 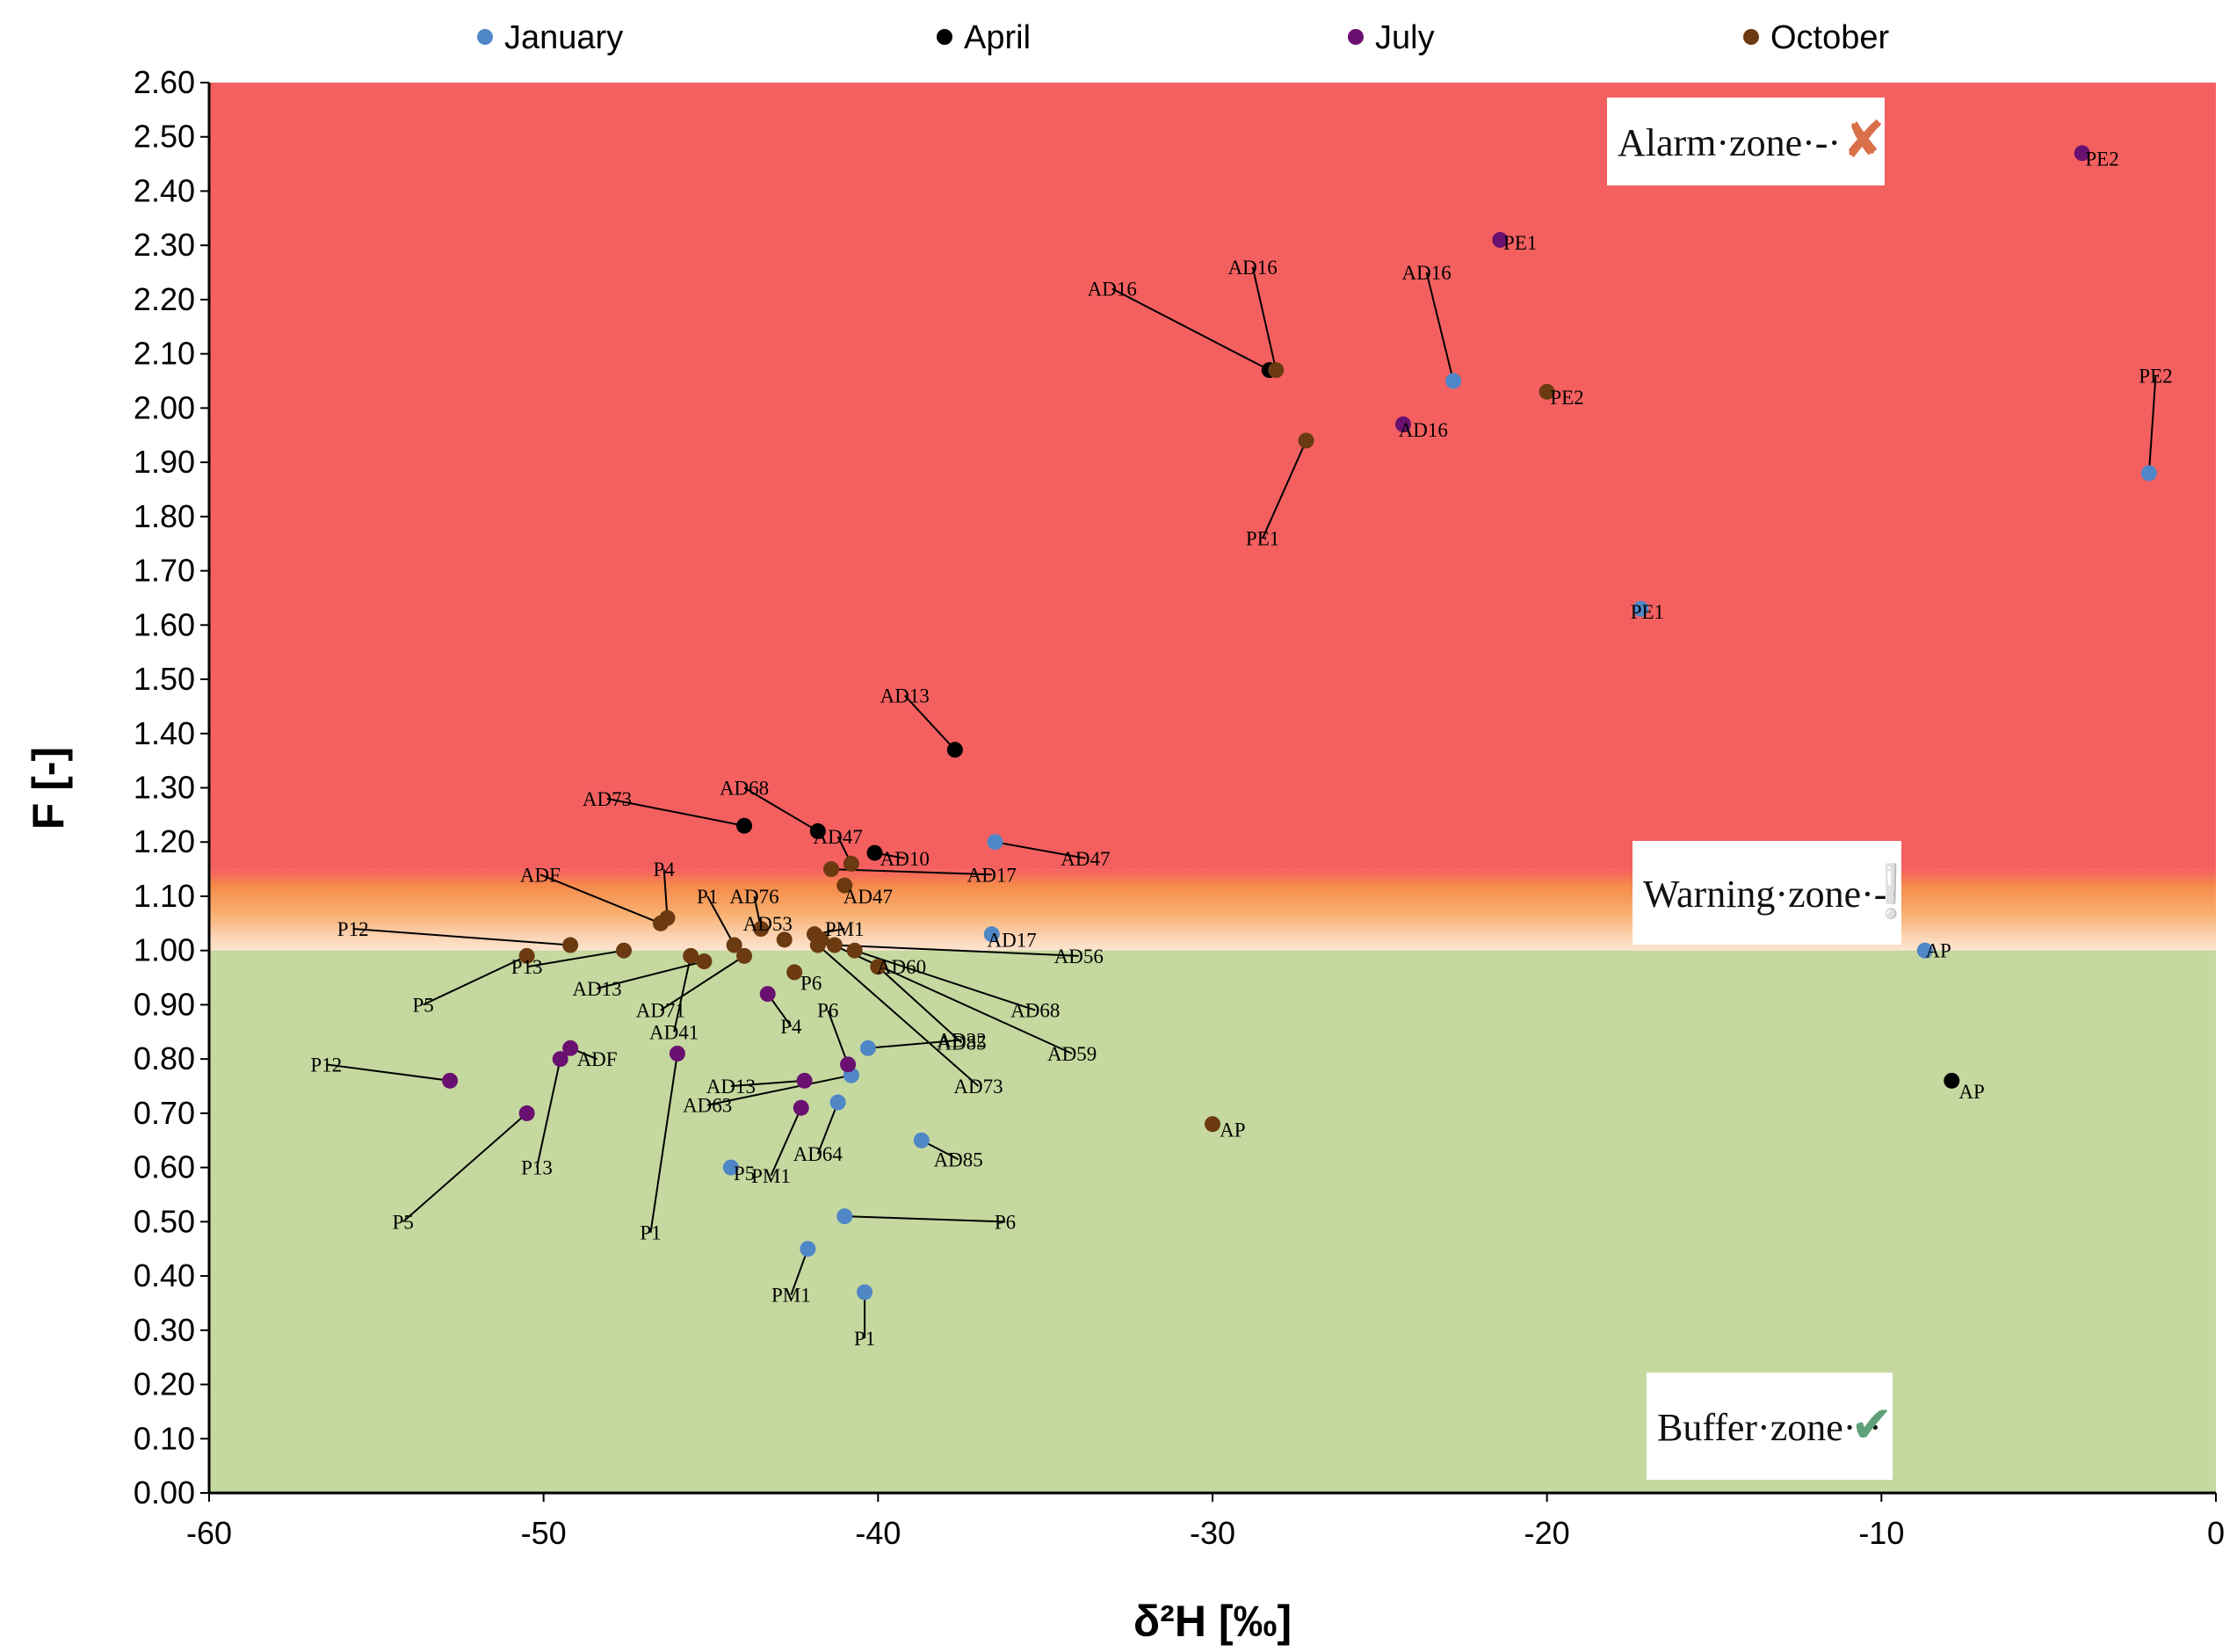 I want to click on y-tick-label: 2.20, so click(x=164, y=299).